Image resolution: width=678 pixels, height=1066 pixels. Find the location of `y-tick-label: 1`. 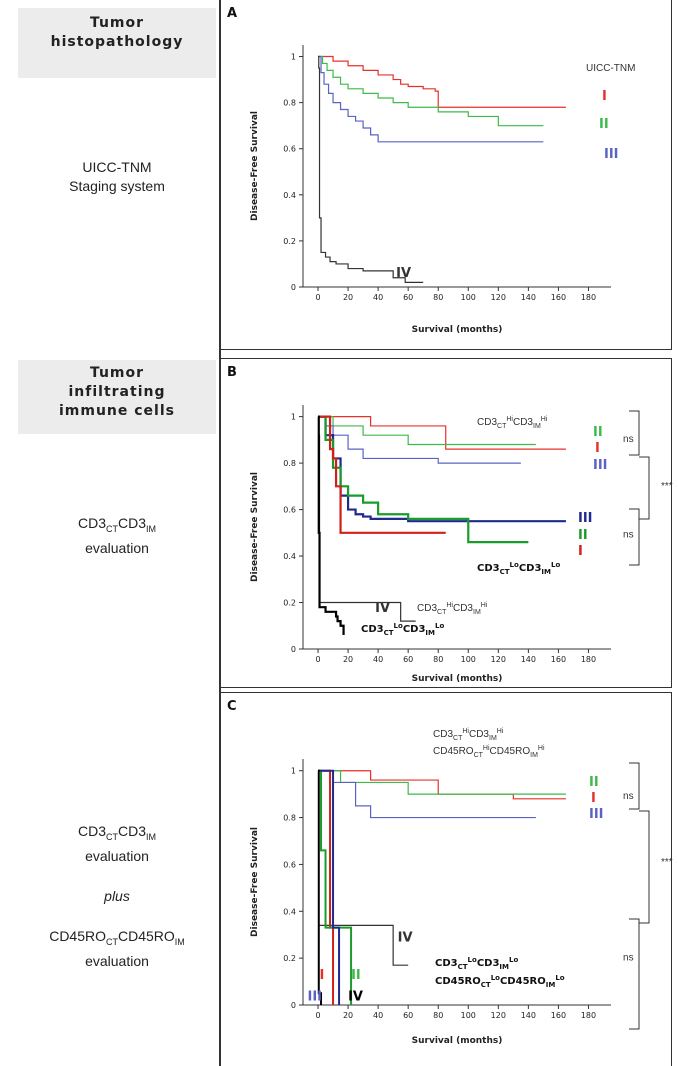

y-tick-label: 1 is located at coordinates (293, 417).